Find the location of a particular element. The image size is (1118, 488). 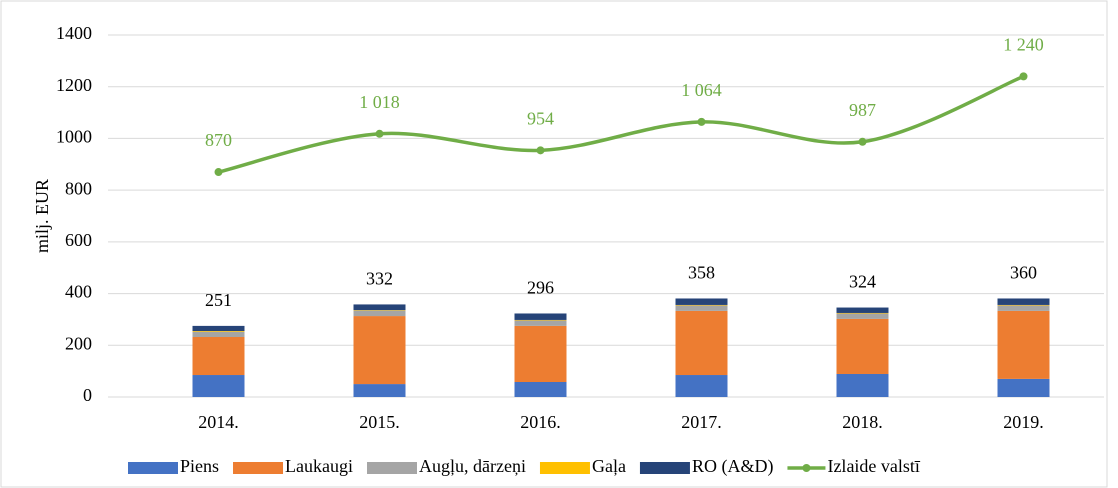

legend-label: Izlaide valstī is located at coordinates (873, 466).